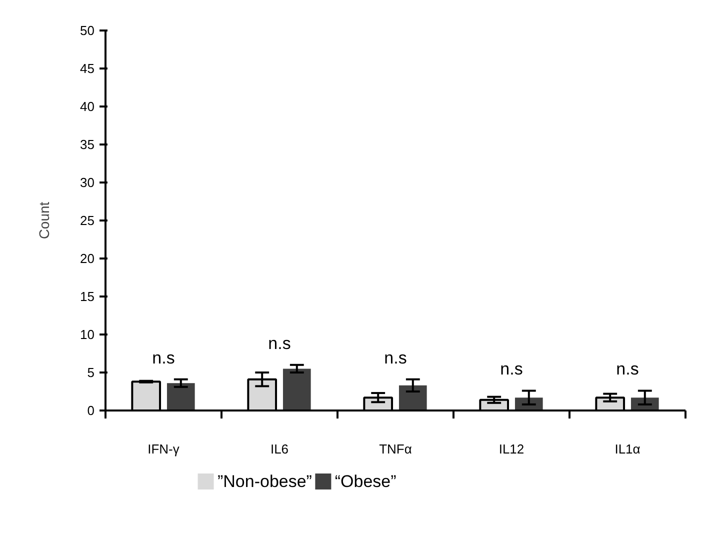  Describe the element at coordinates (87, 68) in the screenshot. I see `y-tick-label: 45` at that location.